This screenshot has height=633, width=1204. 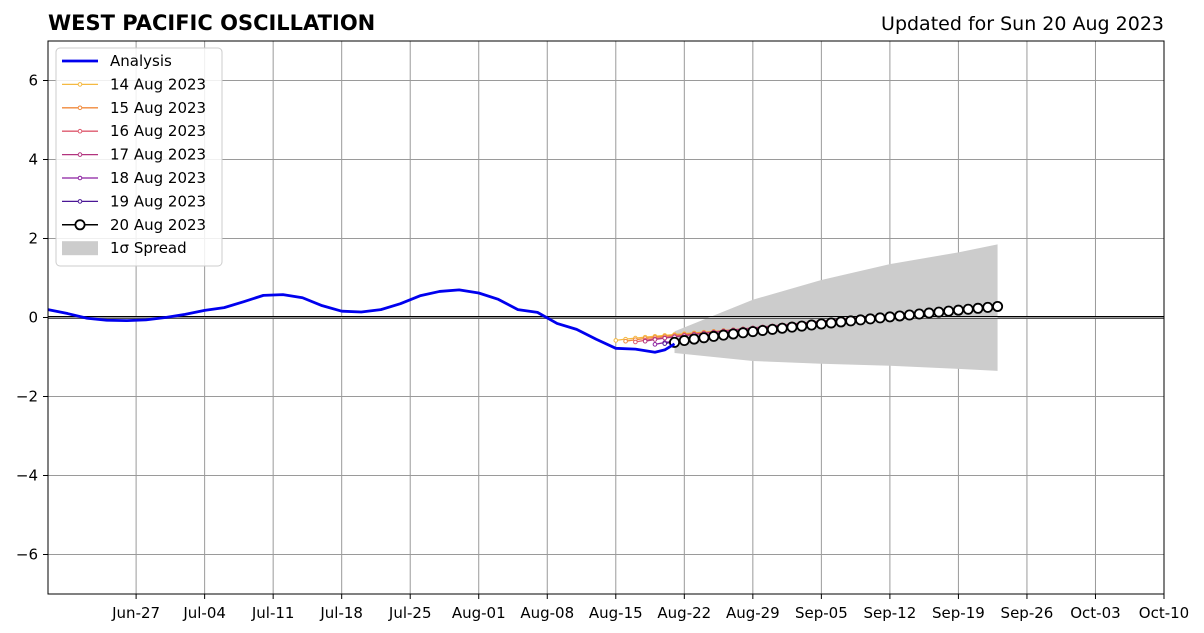 What do you see at coordinates (341, 613) in the screenshot?
I see `x-tick-label: Jul-18` at bounding box center [341, 613].